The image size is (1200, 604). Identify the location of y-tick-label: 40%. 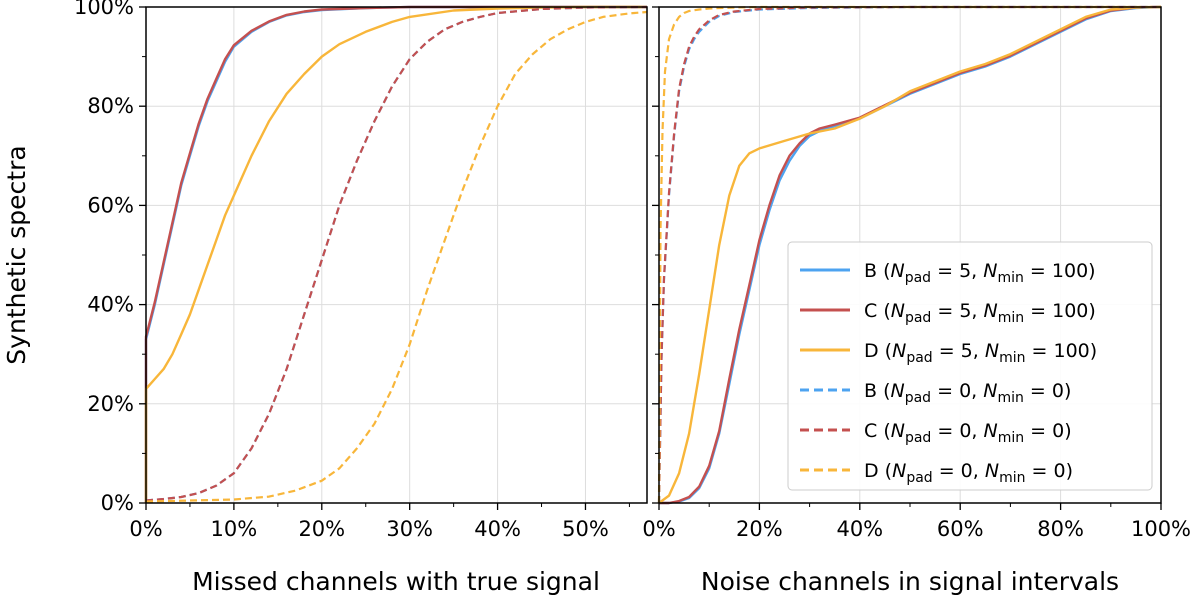
(110, 305).